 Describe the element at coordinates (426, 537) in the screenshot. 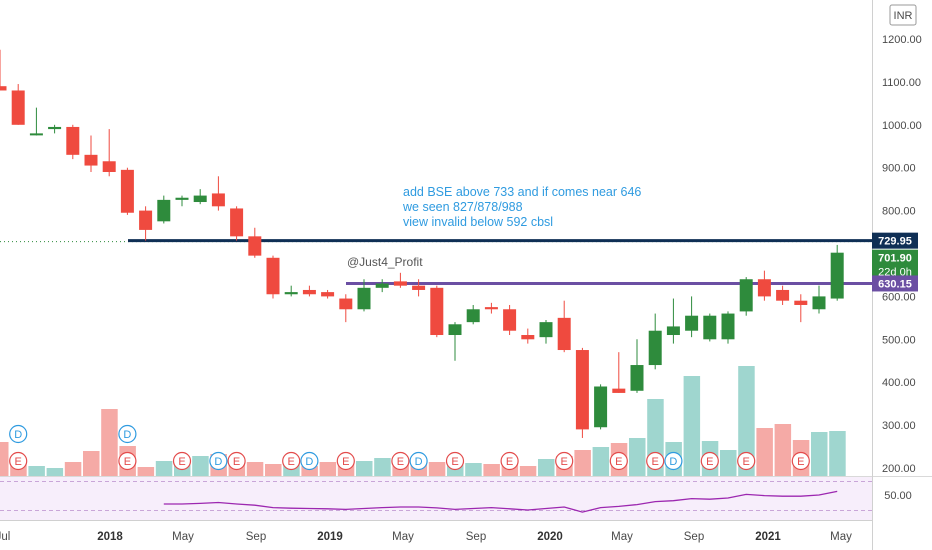

I see `time-axis-ticks: Jul 2018 May Sep 2019 May Sep 2020 May Sep 2021 May` at that location.